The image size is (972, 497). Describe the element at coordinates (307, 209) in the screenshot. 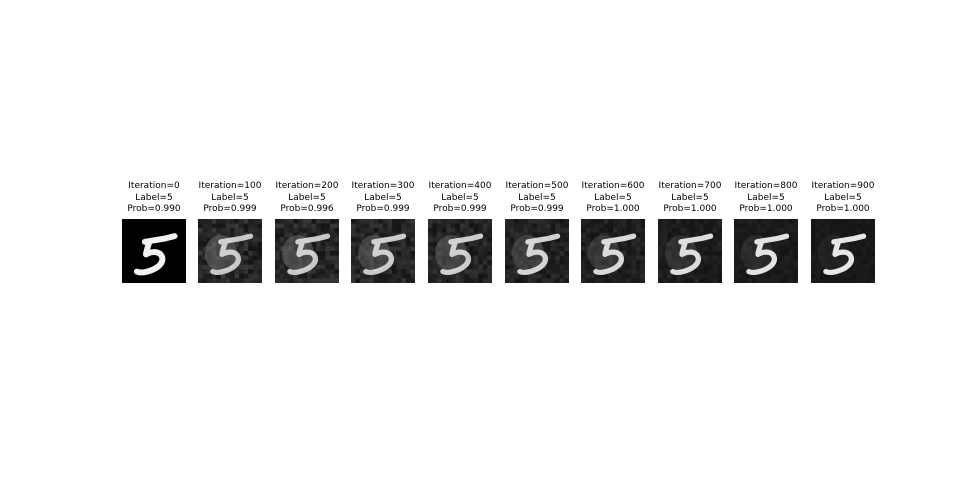

I see `caption-prob: Prob=0.996` at that location.